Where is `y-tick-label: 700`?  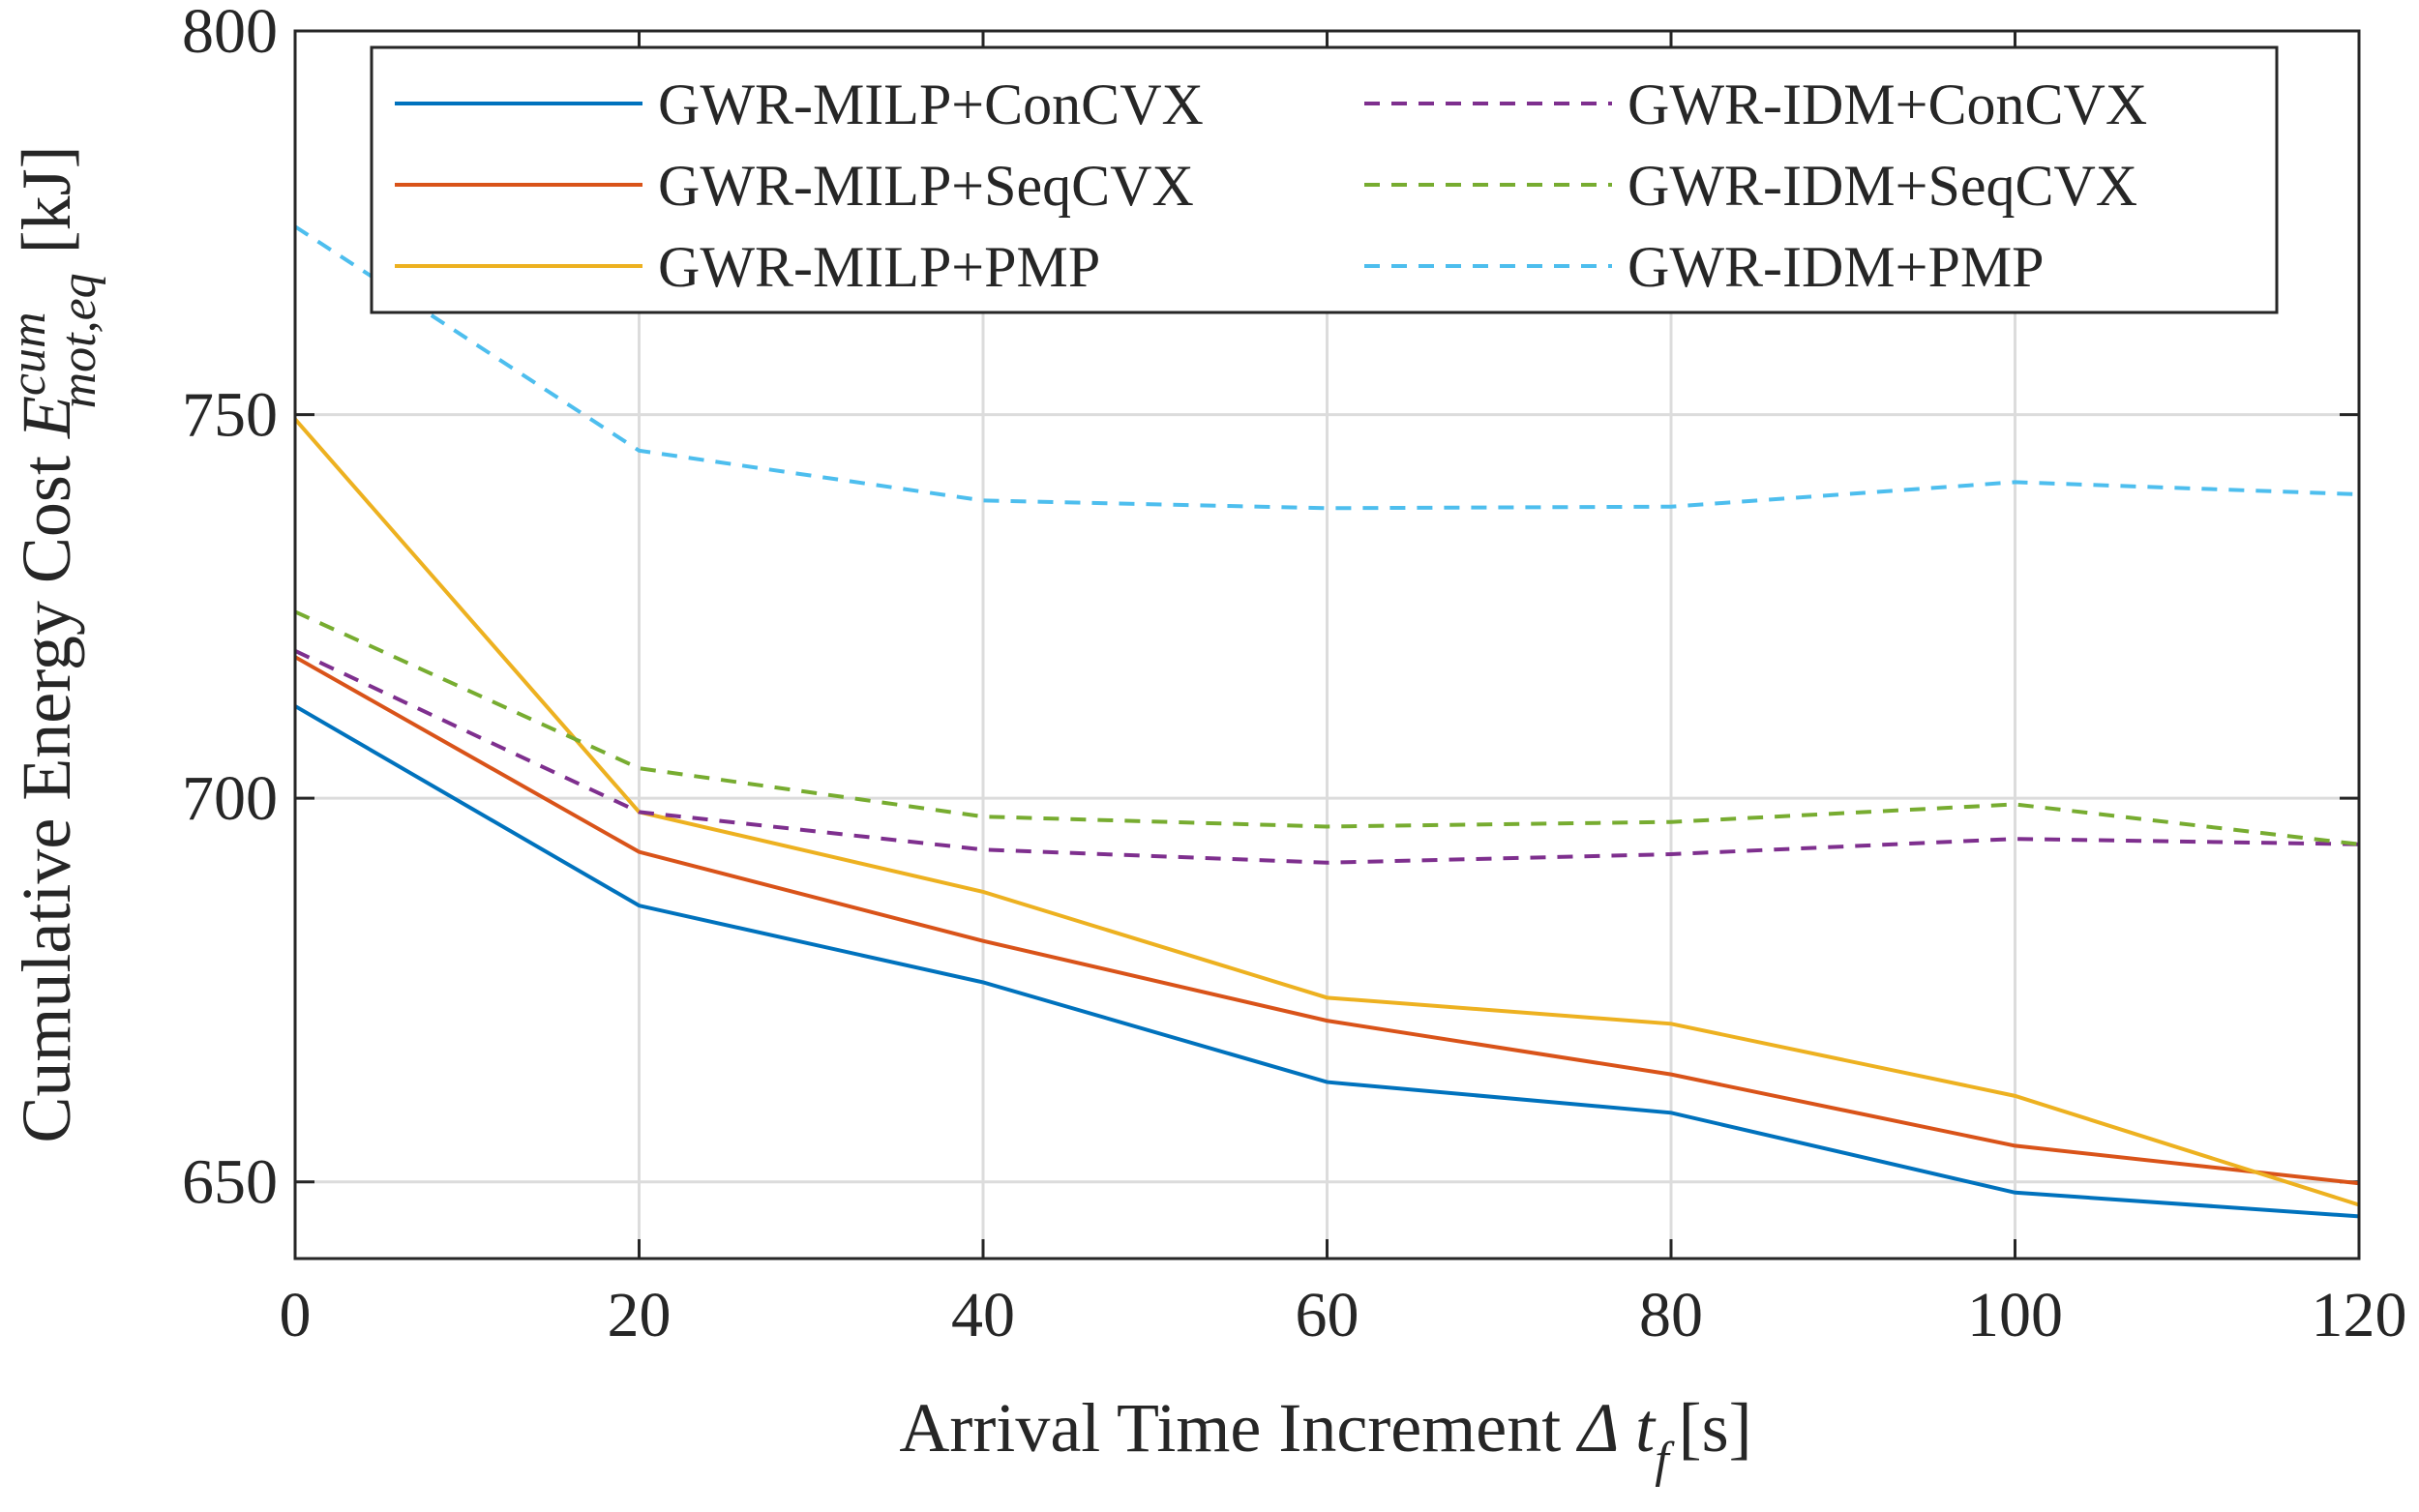 y-tick-label: 700 is located at coordinates (230, 798).